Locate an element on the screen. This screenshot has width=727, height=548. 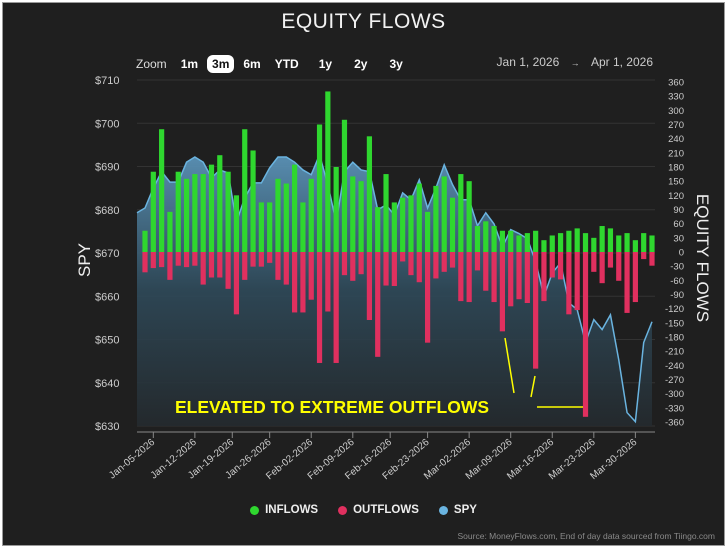
zoom-3m-button: 3m is located at coordinates (221, 64).